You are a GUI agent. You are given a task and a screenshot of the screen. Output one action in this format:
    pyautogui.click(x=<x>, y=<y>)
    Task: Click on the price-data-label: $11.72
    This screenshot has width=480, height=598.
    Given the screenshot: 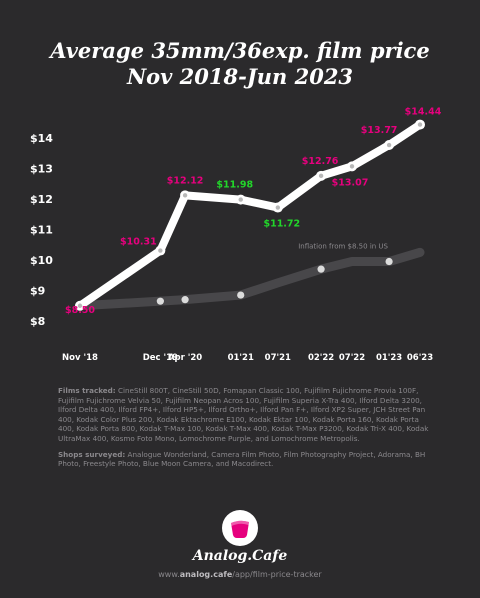 What is the action you would take?
    pyautogui.click(x=281, y=224)
    